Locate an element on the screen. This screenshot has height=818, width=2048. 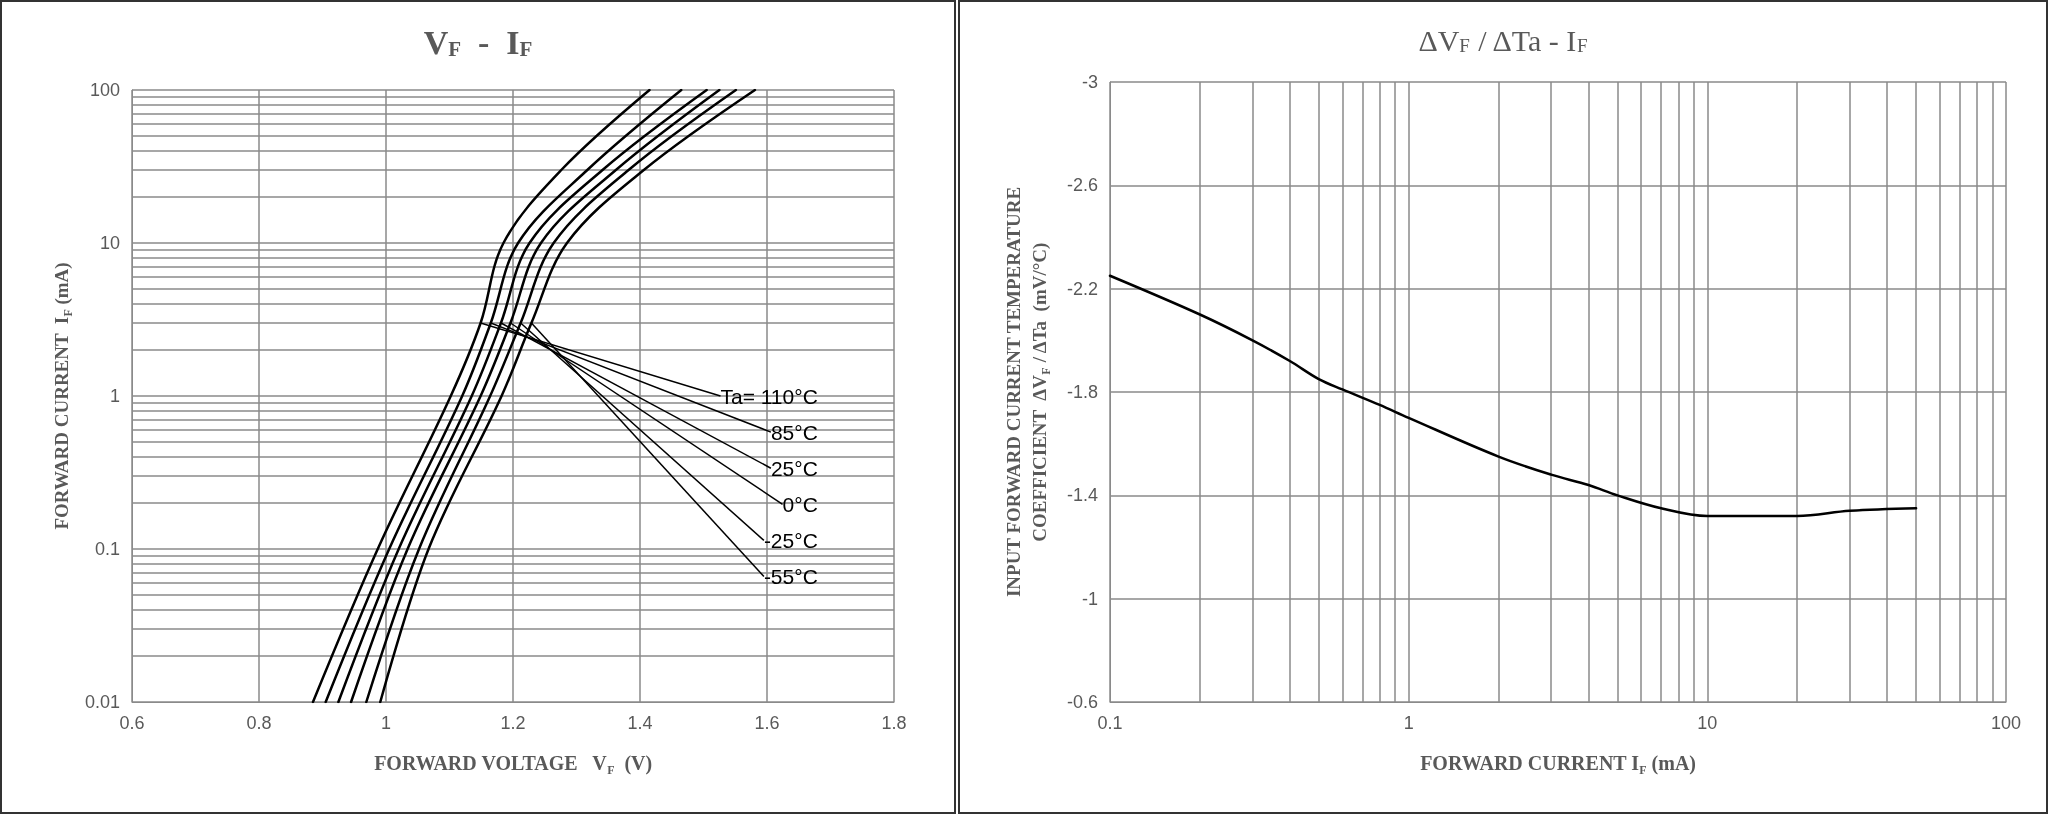
y-tick-label: -1 is located at coordinates (1089, 598).